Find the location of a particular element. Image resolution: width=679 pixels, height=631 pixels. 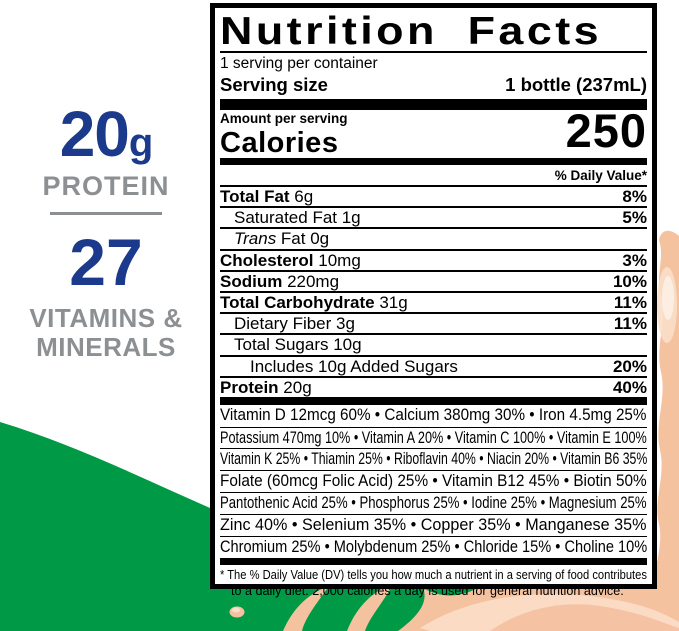

nutrient-name: Saturated Fat 1g is located at coordinates (290, 217).